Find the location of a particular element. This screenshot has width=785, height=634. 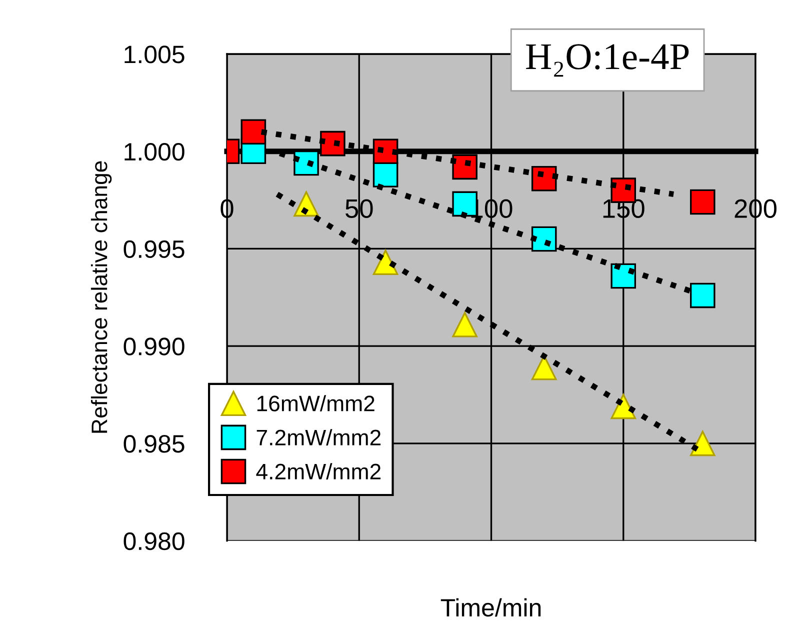

legend-label: 4.2mW/mm2 is located at coordinates (318, 471).